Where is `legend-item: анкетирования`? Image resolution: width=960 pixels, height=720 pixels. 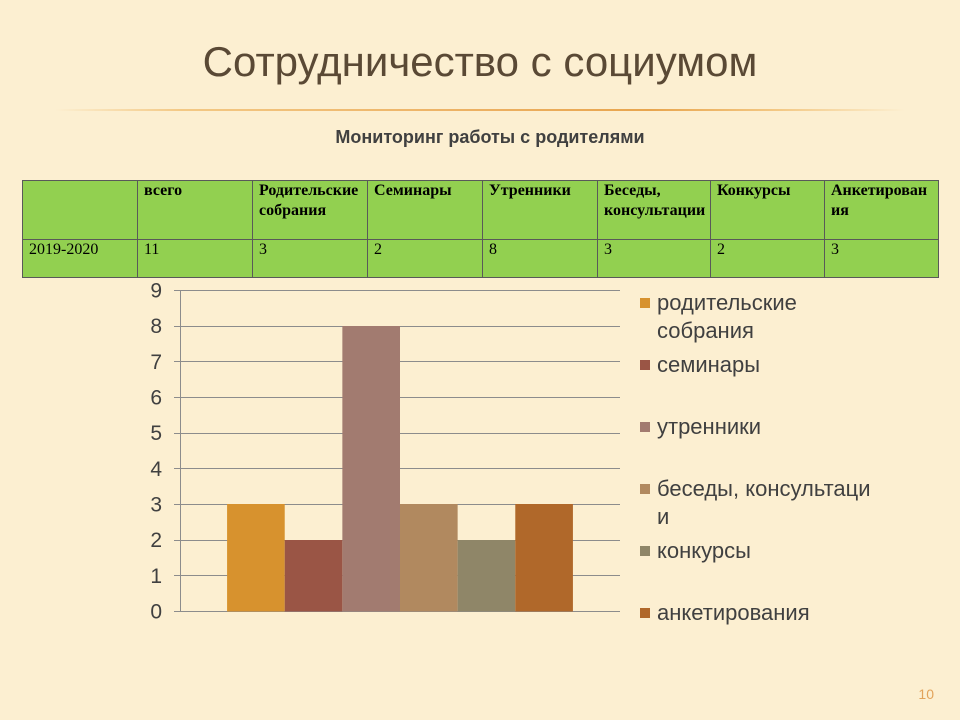 legend-item: анкетирования is located at coordinates (765, 630).